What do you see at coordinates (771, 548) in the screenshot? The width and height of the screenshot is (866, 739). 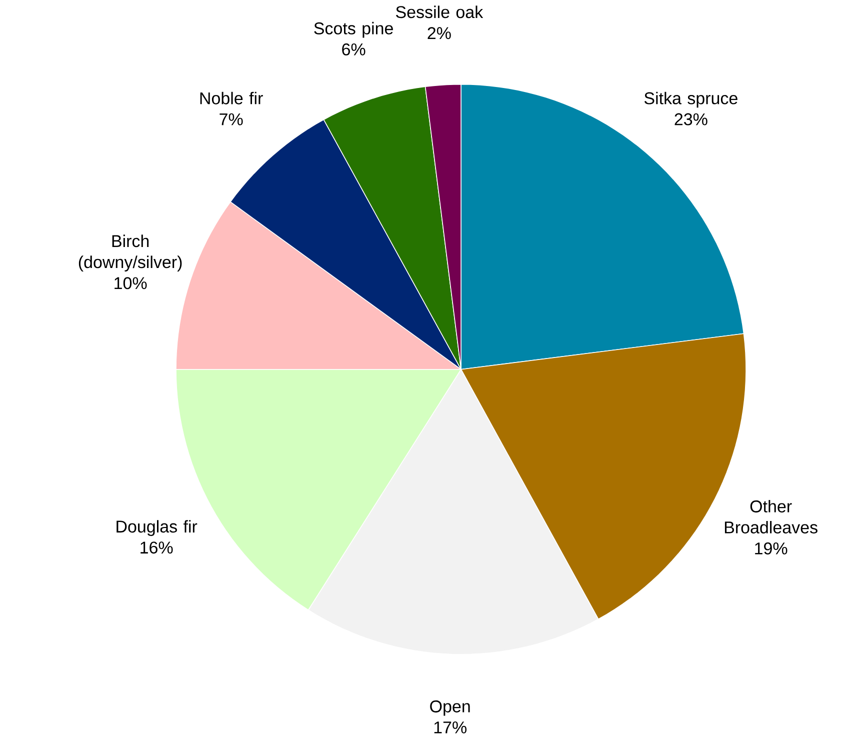 I see `data-label: 19%` at bounding box center [771, 548].